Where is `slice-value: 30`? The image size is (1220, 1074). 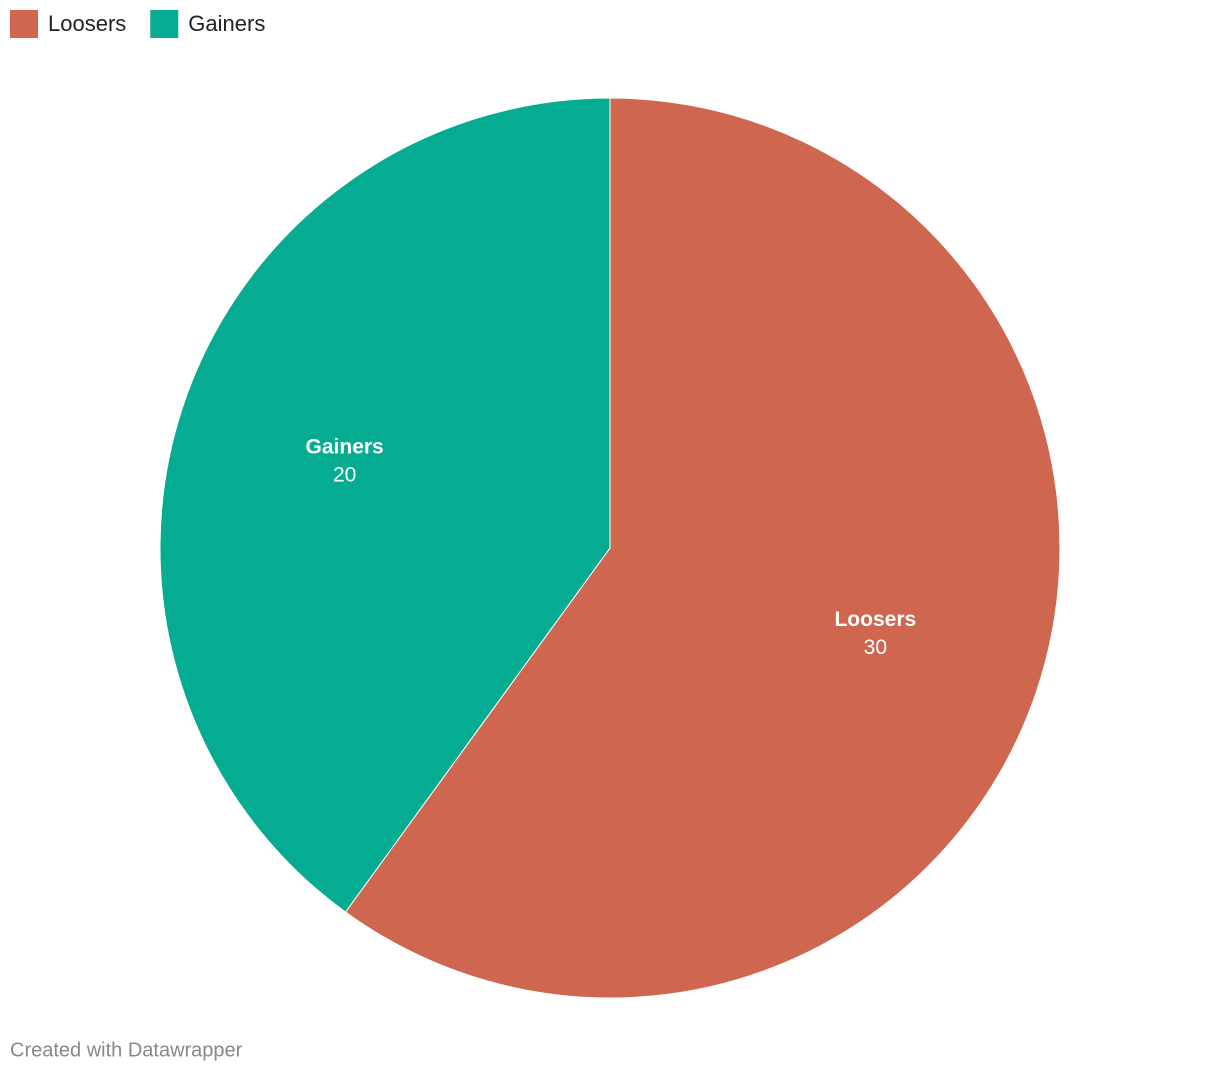
slice-value: 30 is located at coordinates (875, 647).